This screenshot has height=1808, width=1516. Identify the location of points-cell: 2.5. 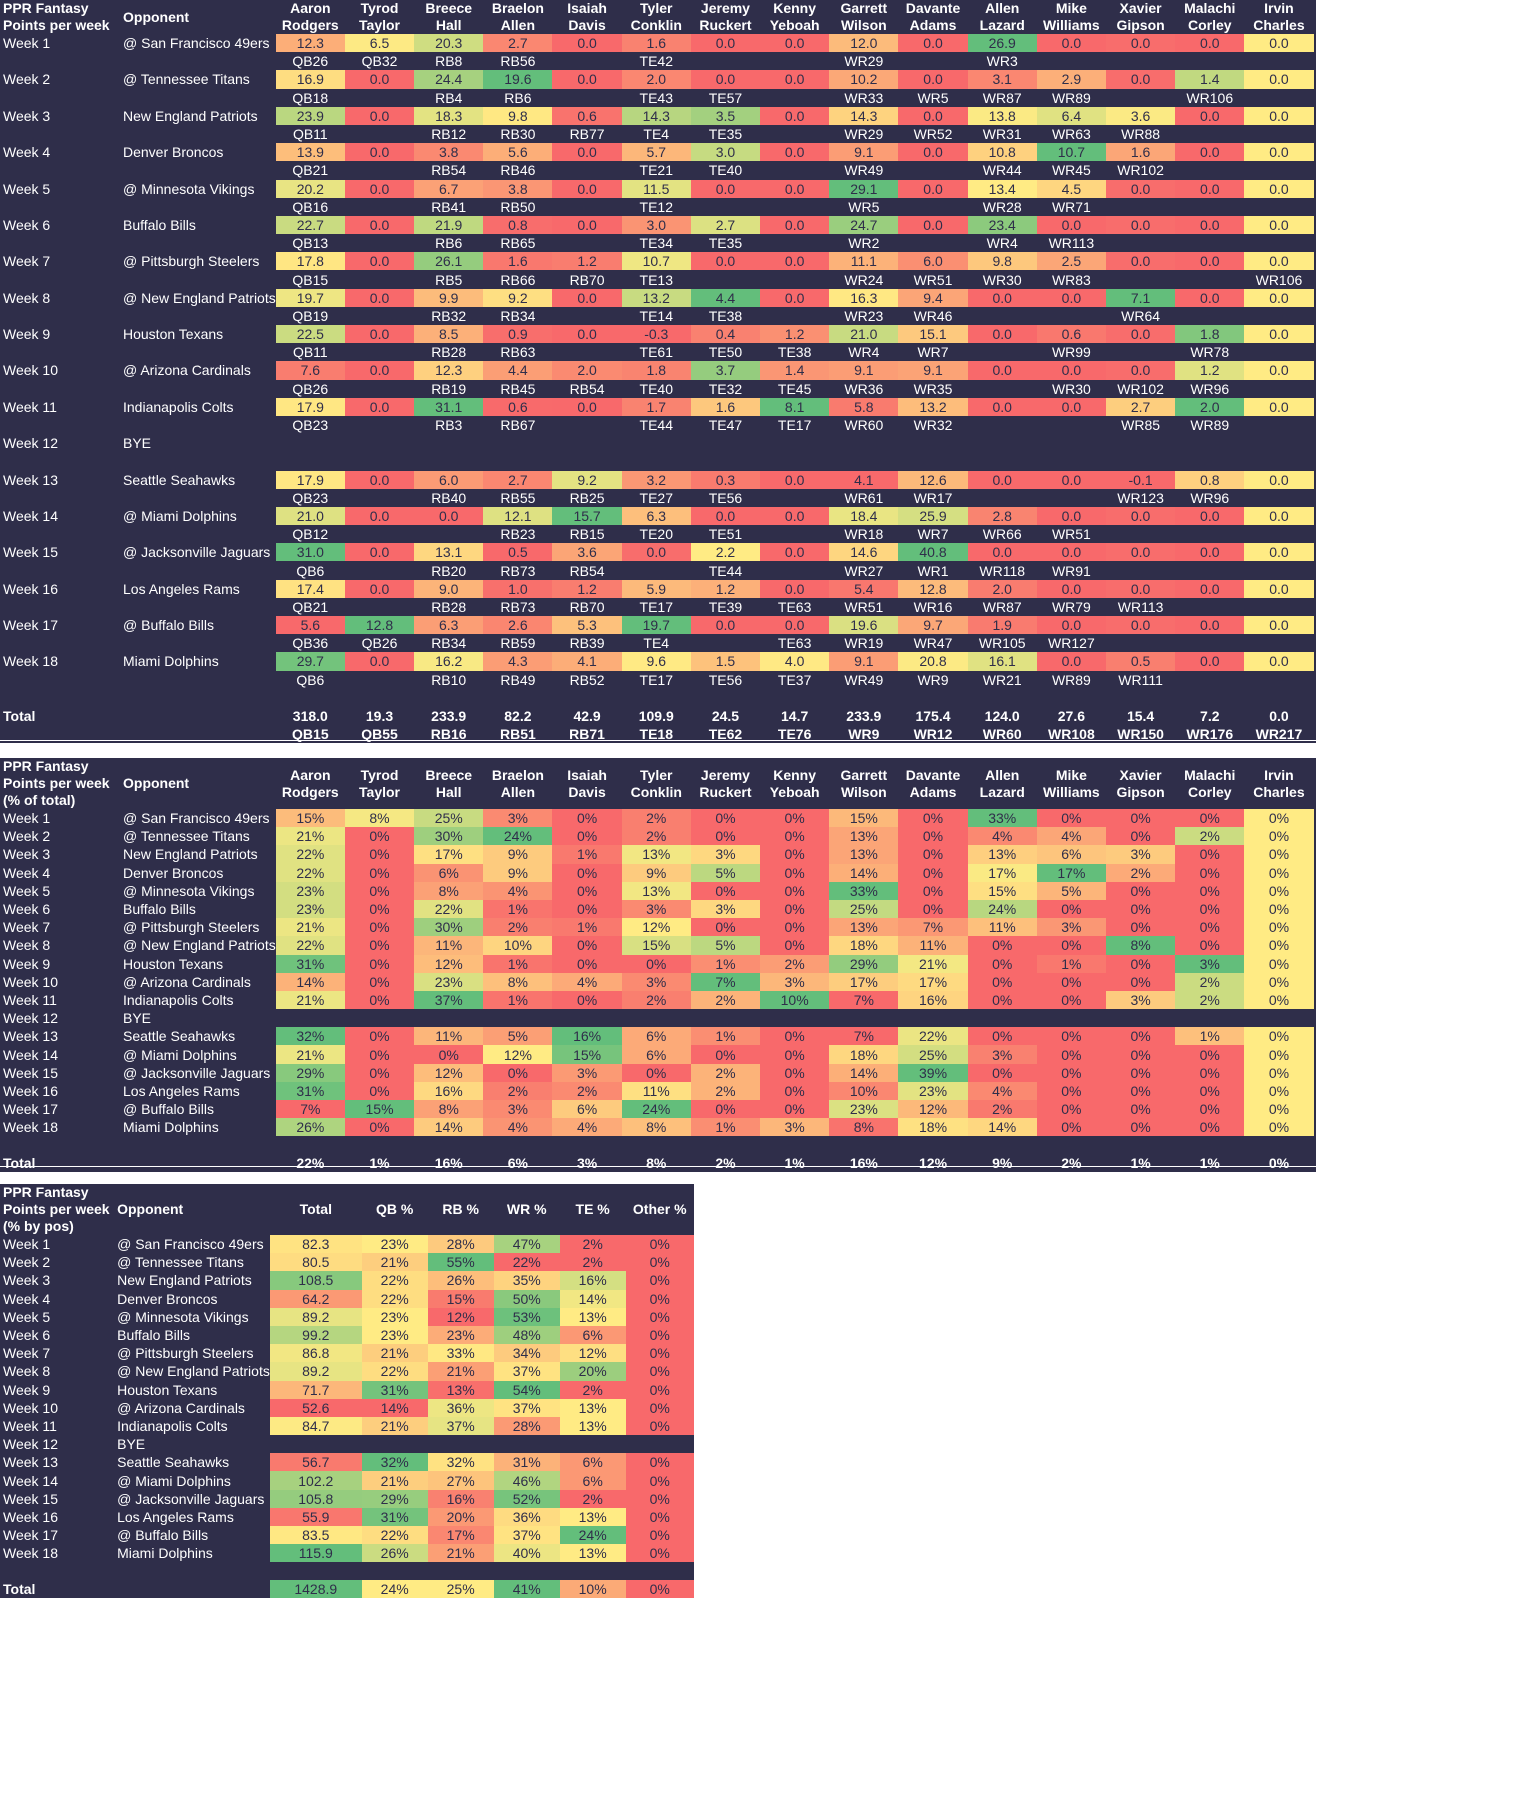
(1071, 261).